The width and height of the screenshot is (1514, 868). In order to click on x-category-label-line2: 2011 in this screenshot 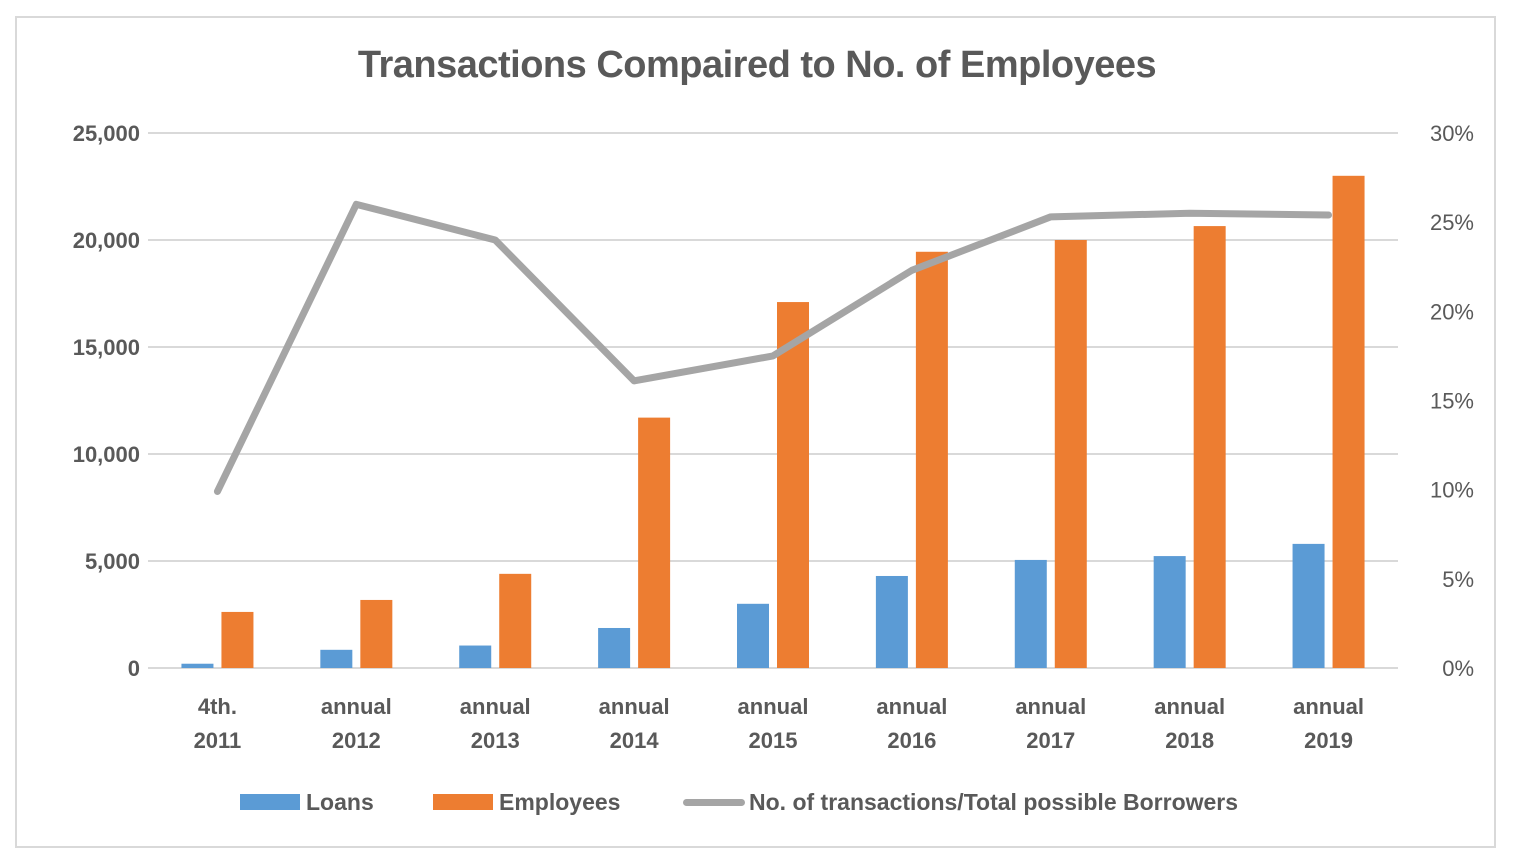, I will do `click(218, 740)`.